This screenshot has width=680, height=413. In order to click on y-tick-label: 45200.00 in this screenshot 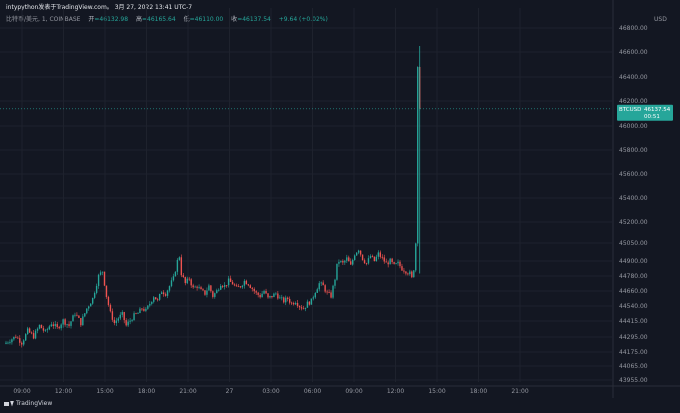, I will do `click(633, 222)`.